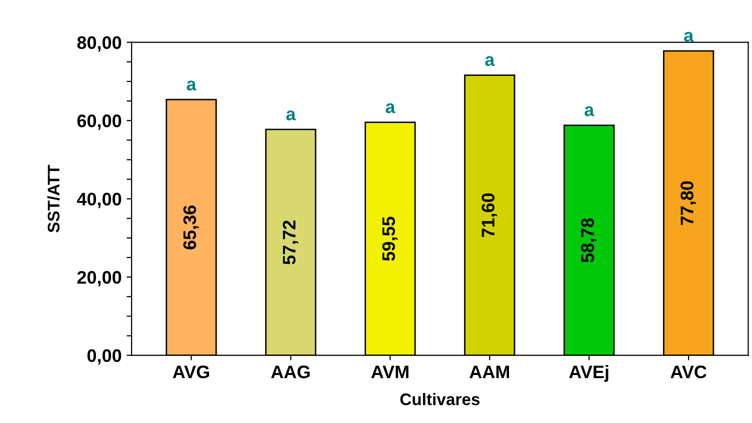  What do you see at coordinates (589, 240) in the screenshot?
I see `data-label: 58,78` at bounding box center [589, 240].